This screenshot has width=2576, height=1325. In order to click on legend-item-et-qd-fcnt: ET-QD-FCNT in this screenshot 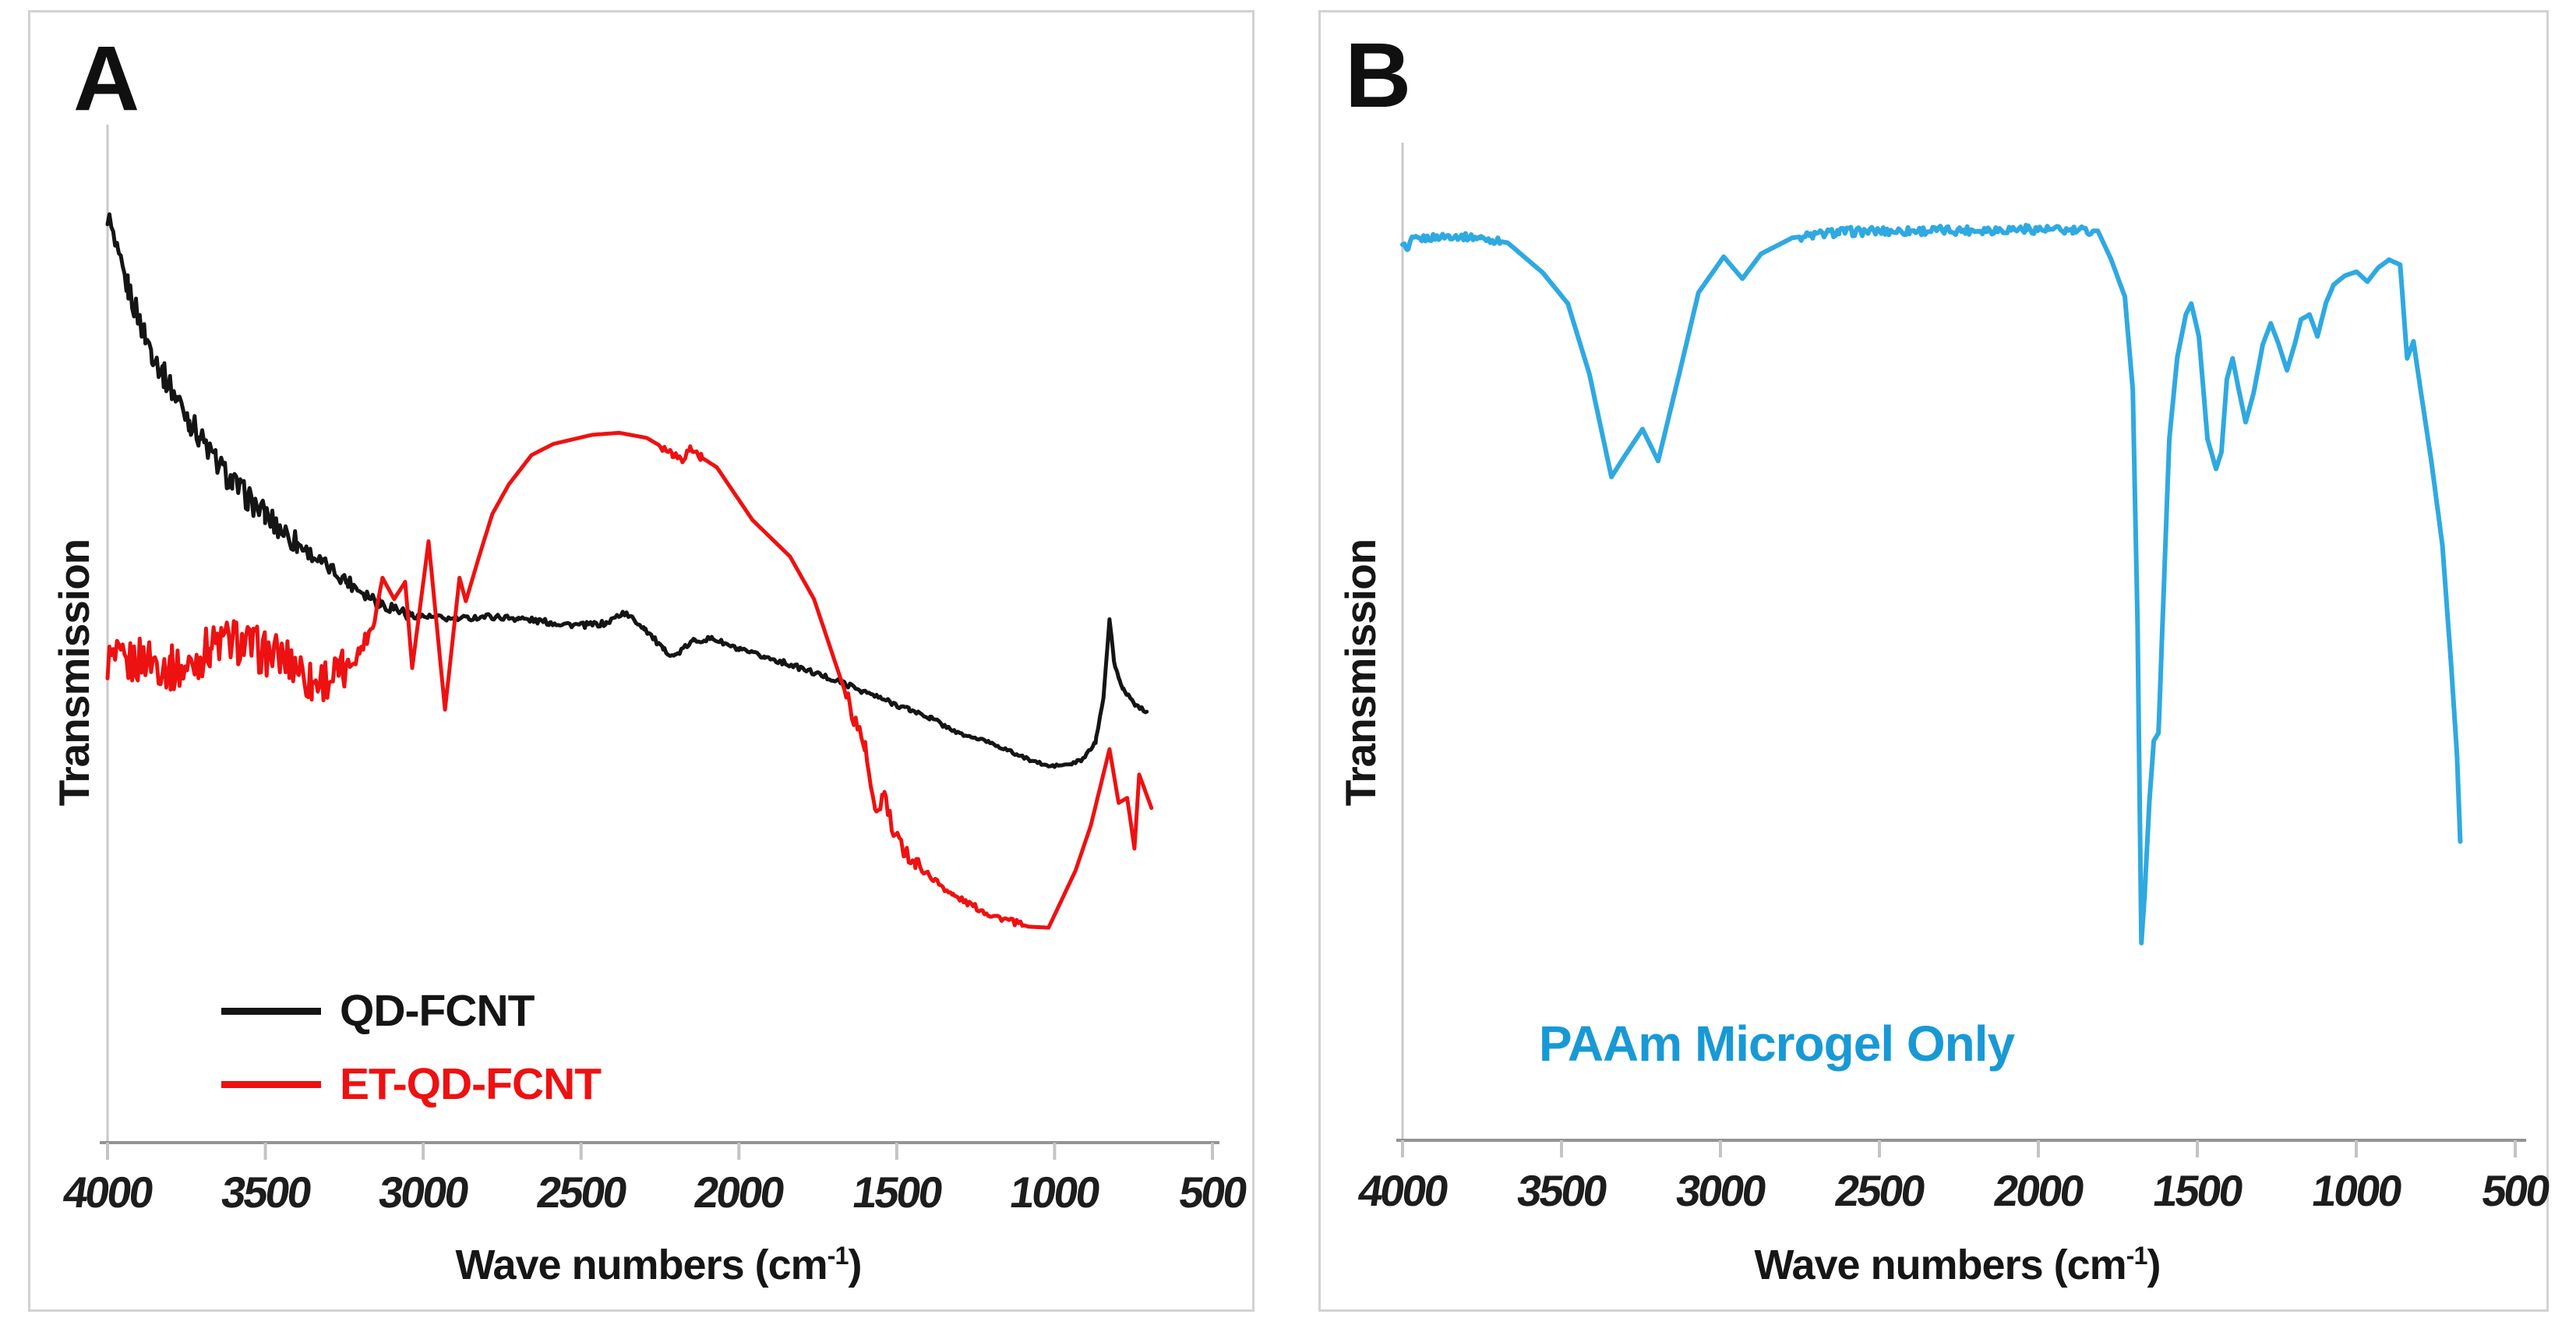, I will do `click(411, 1083)`.